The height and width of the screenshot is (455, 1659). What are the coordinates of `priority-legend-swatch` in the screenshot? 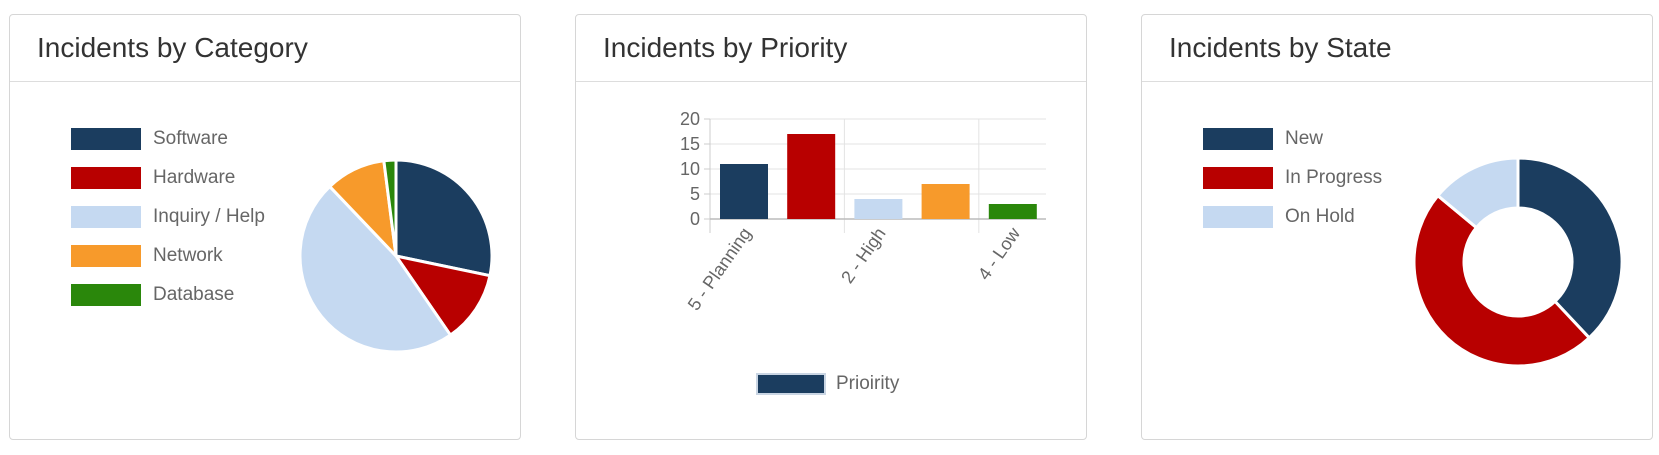 It's located at (791, 384).